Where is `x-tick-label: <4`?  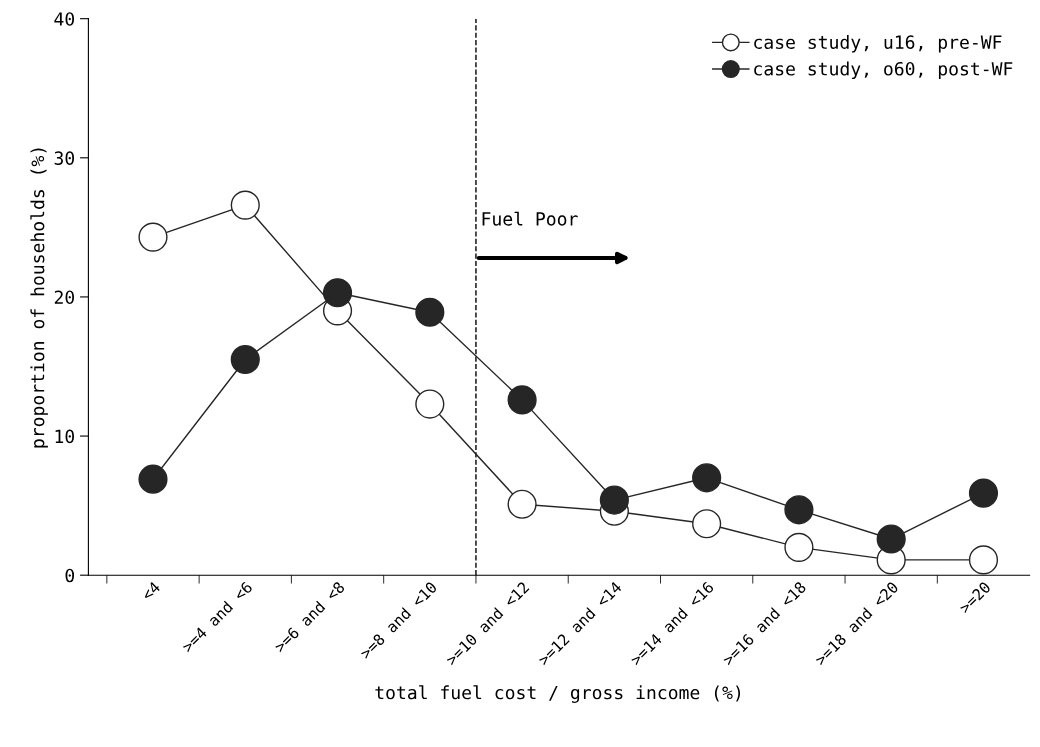 x-tick-label: <4 is located at coordinates (150, 590).